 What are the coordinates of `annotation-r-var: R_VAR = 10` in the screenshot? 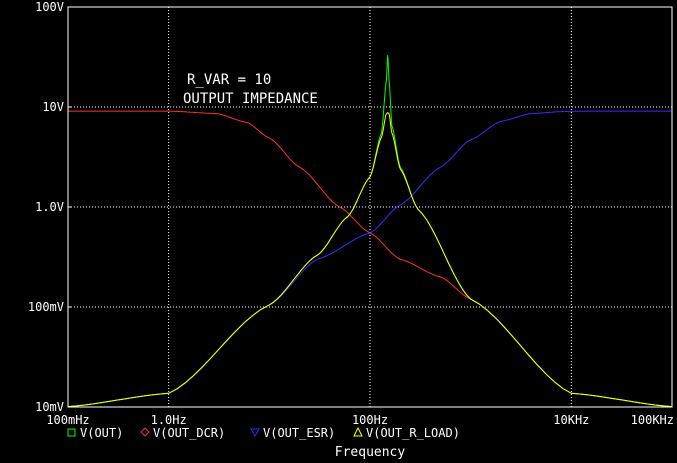 It's located at (229, 80).